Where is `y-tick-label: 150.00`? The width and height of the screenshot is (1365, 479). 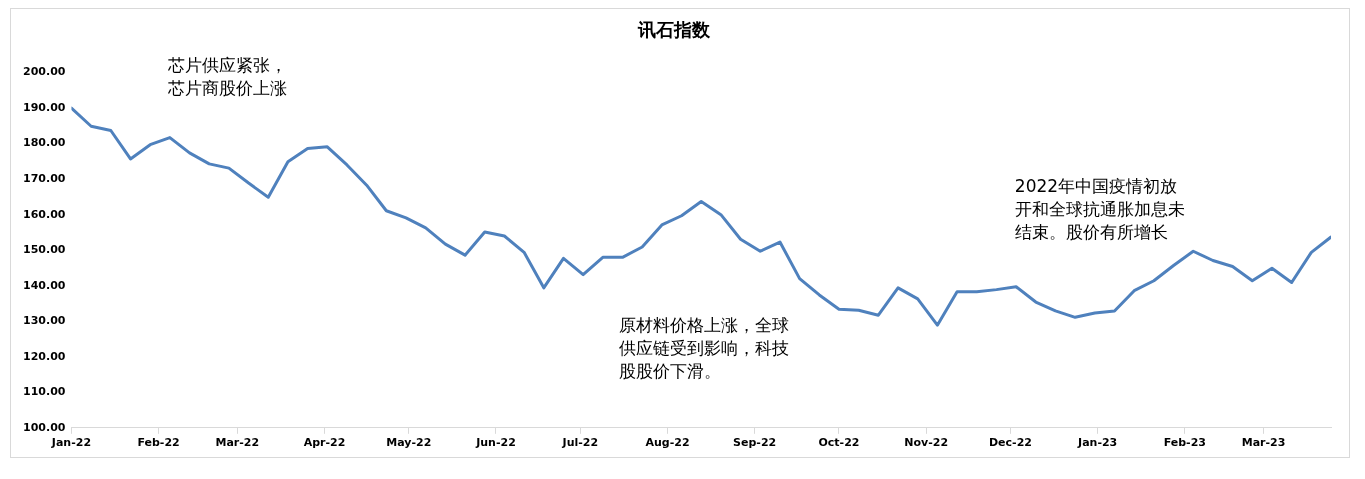 y-tick-label: 150.00 is located at coordinates (44, 250).